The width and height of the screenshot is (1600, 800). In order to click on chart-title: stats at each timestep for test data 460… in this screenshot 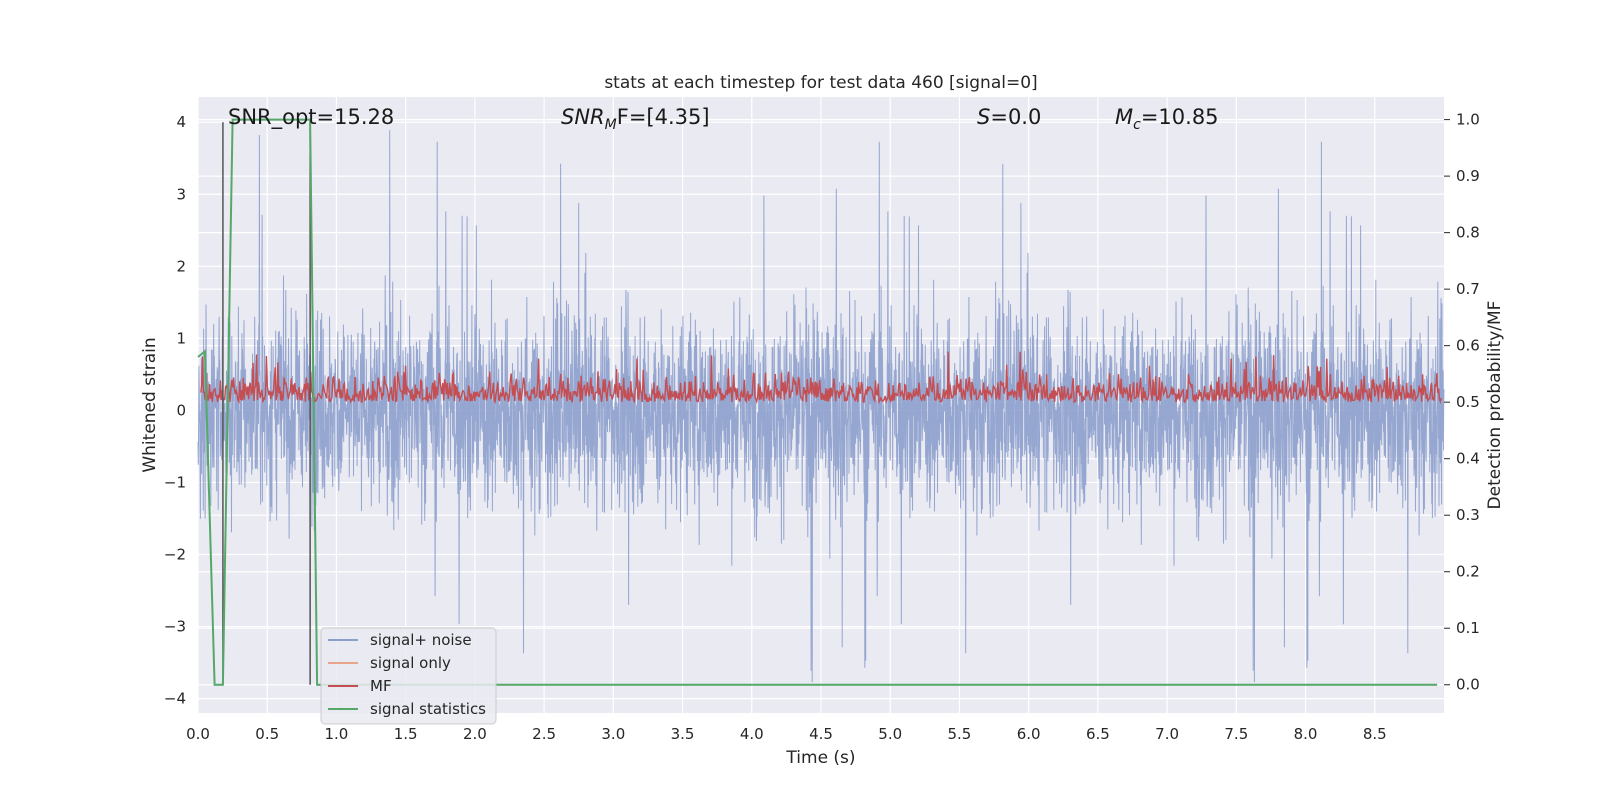, I will do `click(820, 83)`.